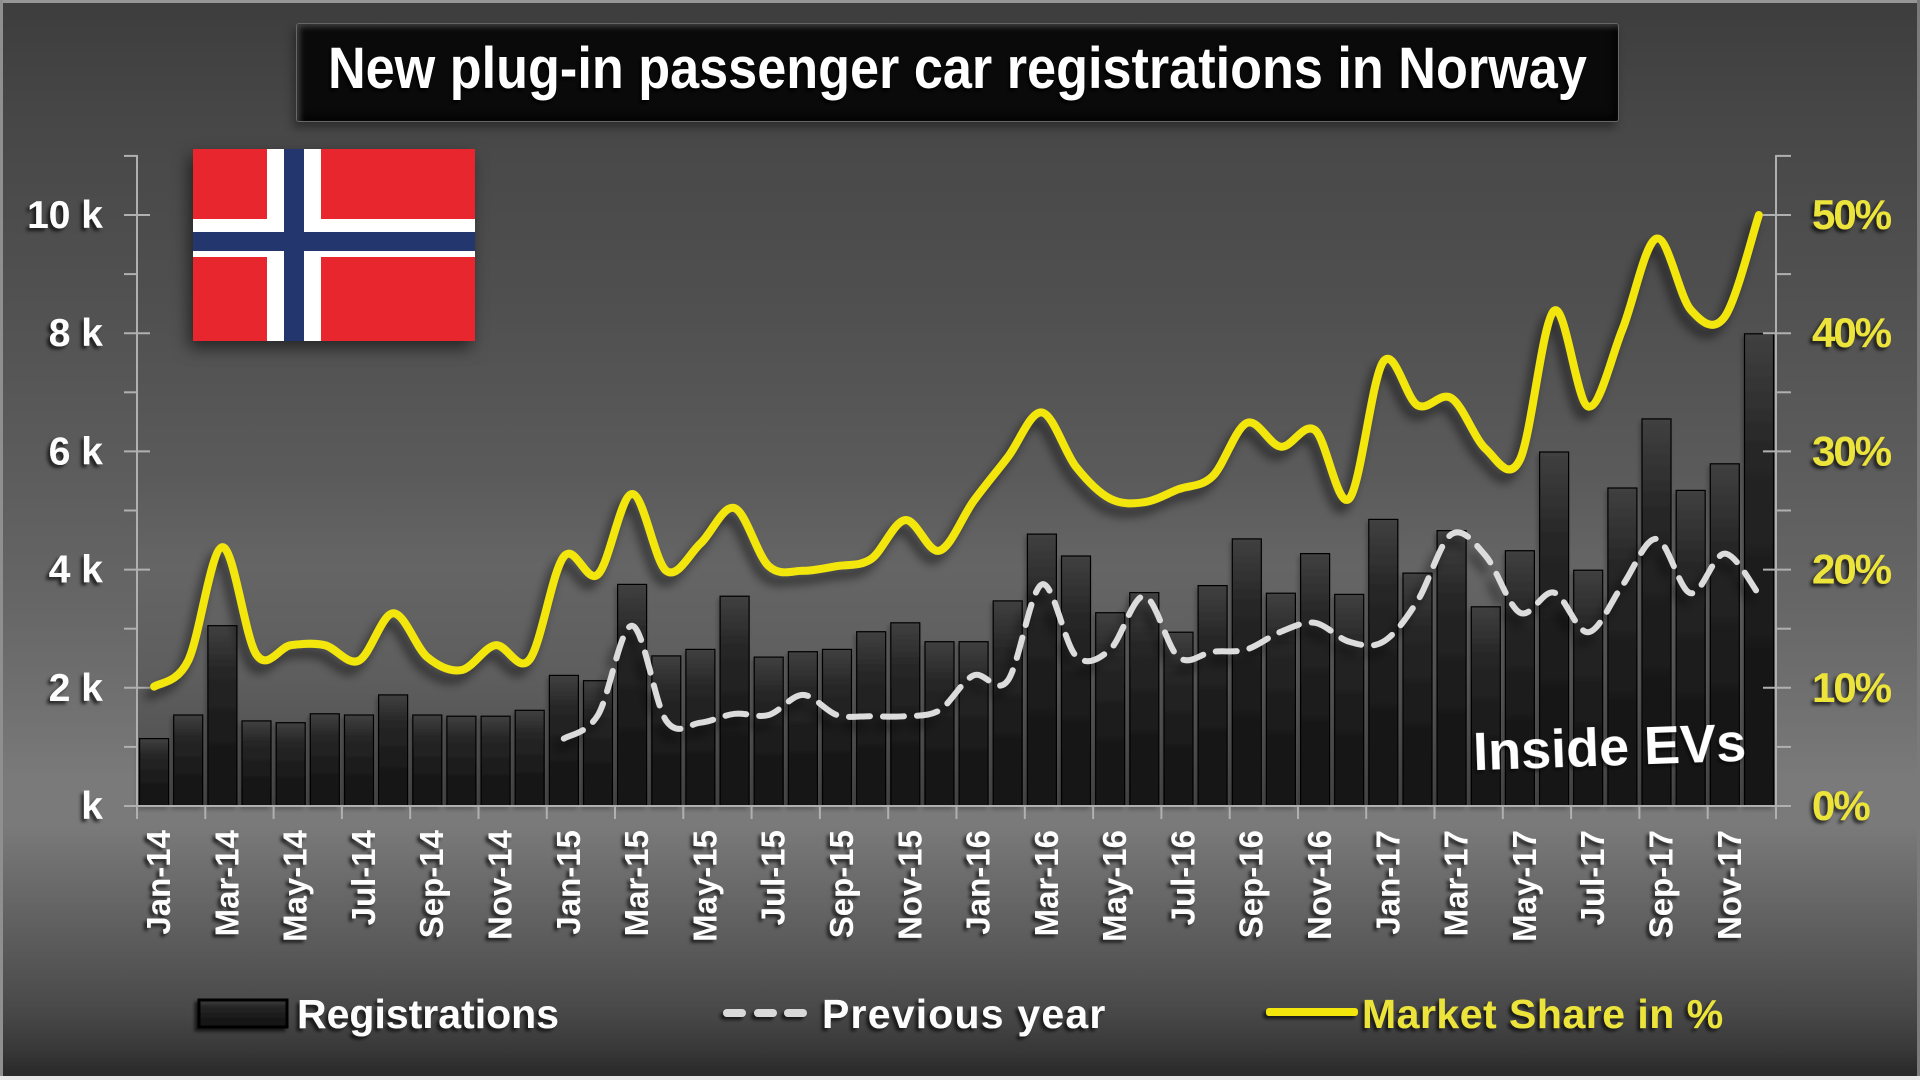  I want to click on svg-text: 10%, so click(1852, 687).